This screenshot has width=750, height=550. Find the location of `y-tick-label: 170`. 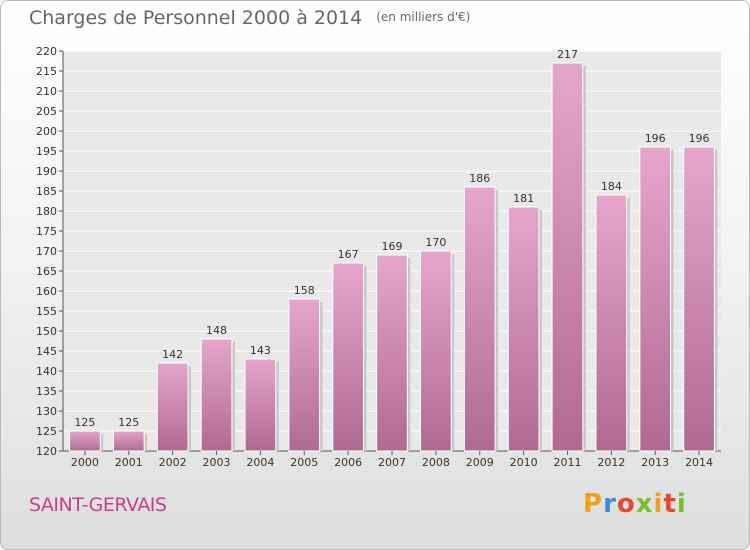

y-tick-label: 170 is located at coordinates (46, 251).